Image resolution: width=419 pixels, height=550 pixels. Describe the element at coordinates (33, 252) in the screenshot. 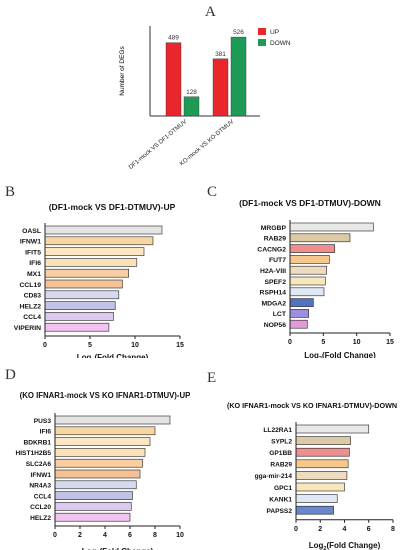

I see `category-label: IFIT5` at that location.